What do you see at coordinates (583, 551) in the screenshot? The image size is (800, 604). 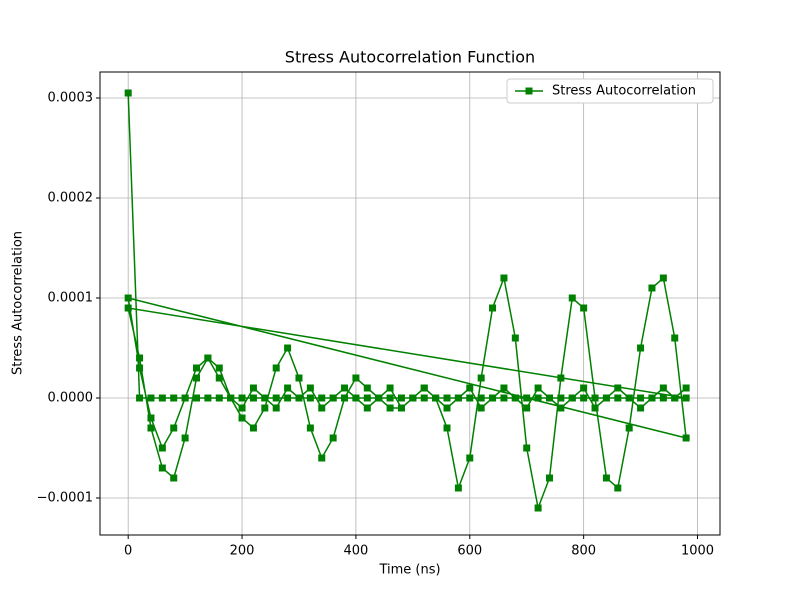 I see `x-tick-label: 800` at bounding box center [583, 551].